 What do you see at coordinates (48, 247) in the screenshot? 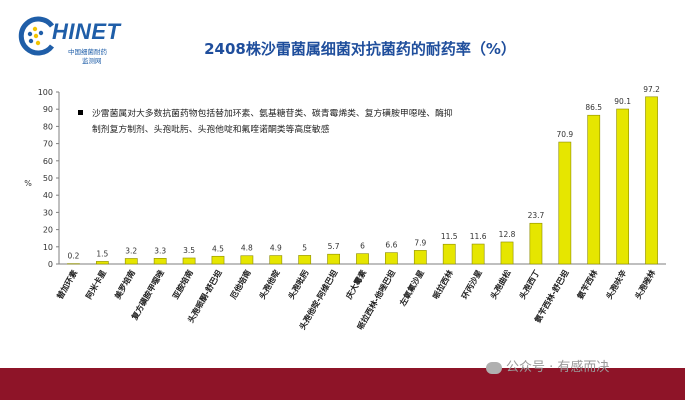
I see `y-tick-label: 10` at bounding box center [48, 247].